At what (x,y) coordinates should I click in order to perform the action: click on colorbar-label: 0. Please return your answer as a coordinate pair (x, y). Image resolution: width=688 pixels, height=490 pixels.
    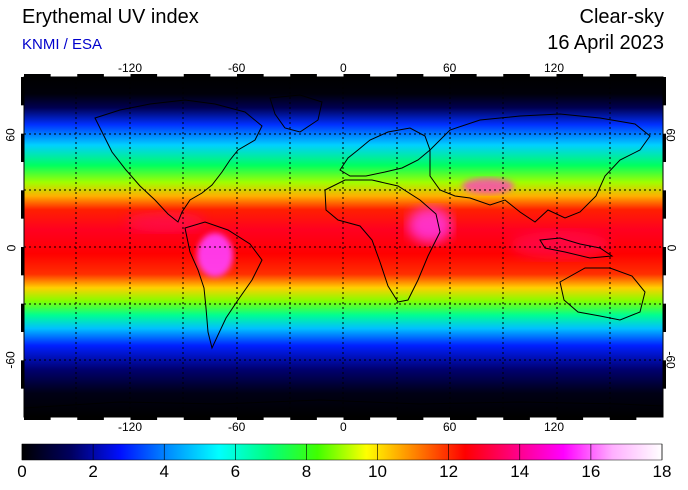
    Looking at the image, I should click on (22, 471).